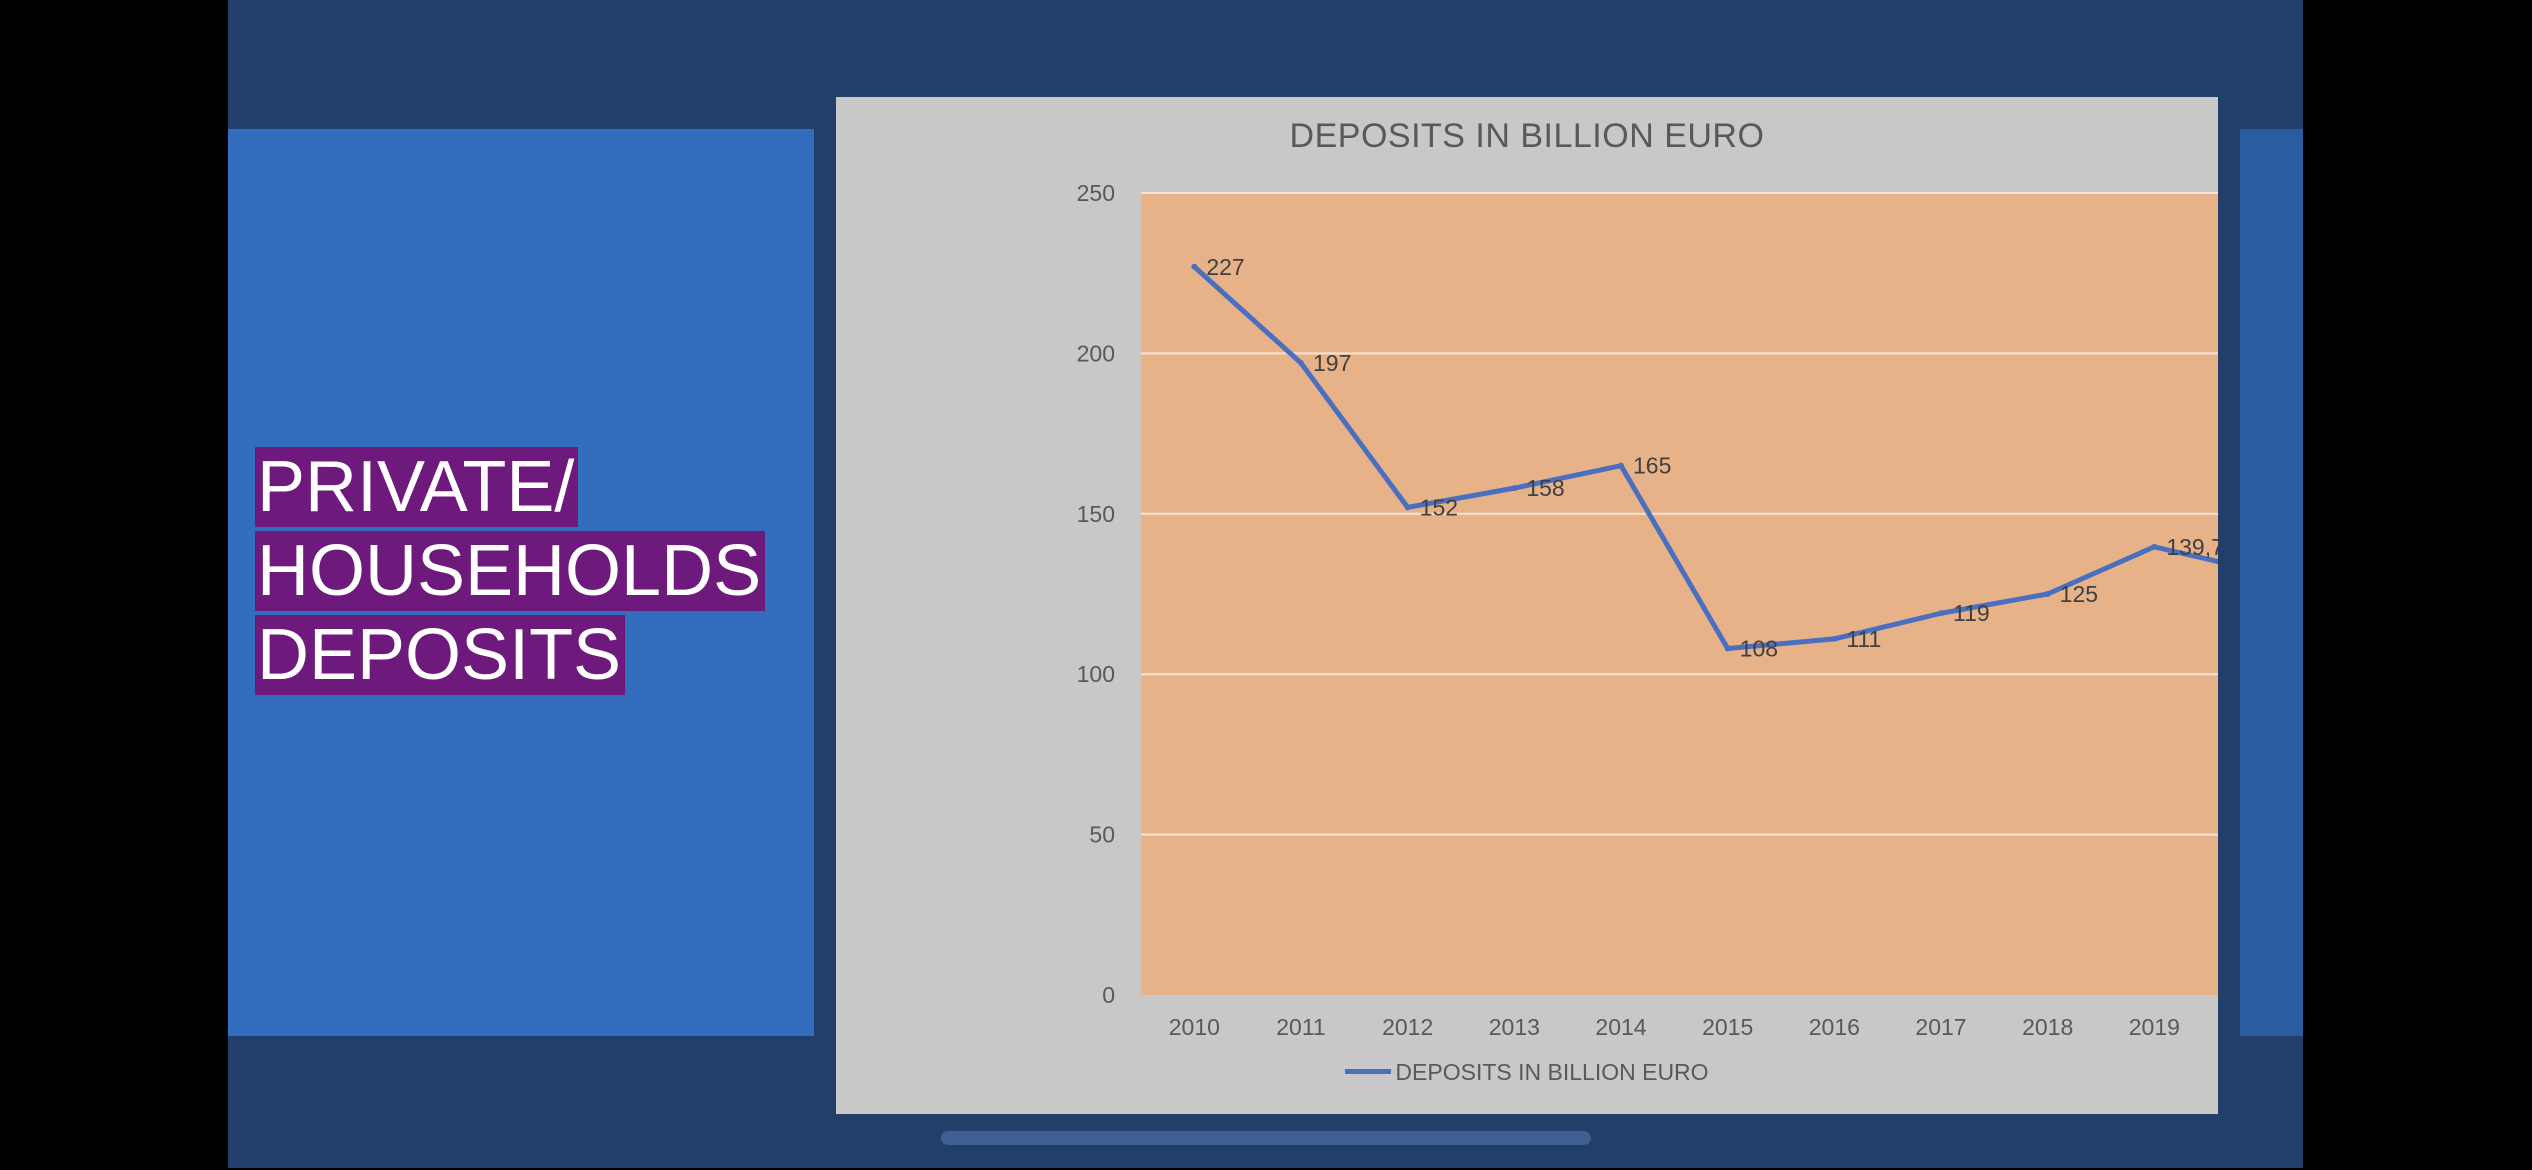  I want to click on legend-label: DEPOSITS IN BILLION EURO, so click(1552, 1072).